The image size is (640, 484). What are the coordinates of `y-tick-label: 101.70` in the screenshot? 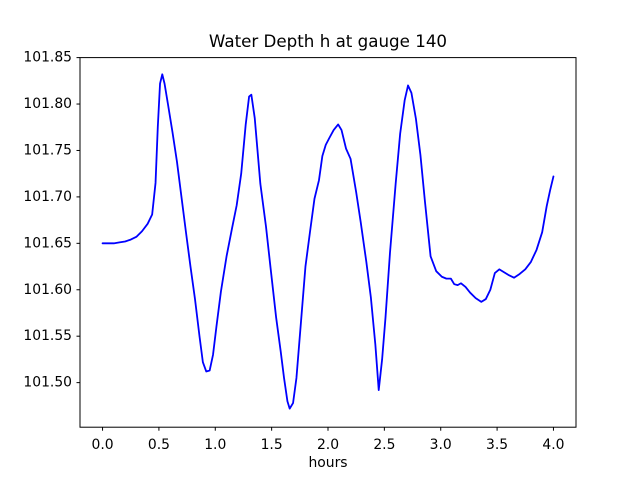 It's located at (47, 197).